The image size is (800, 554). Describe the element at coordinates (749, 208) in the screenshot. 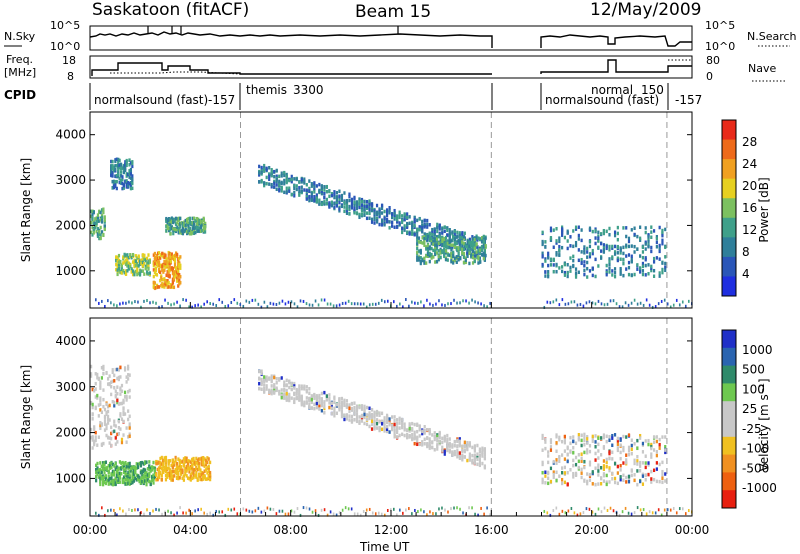

I see `colorbar-tick-label: 16` at that location.